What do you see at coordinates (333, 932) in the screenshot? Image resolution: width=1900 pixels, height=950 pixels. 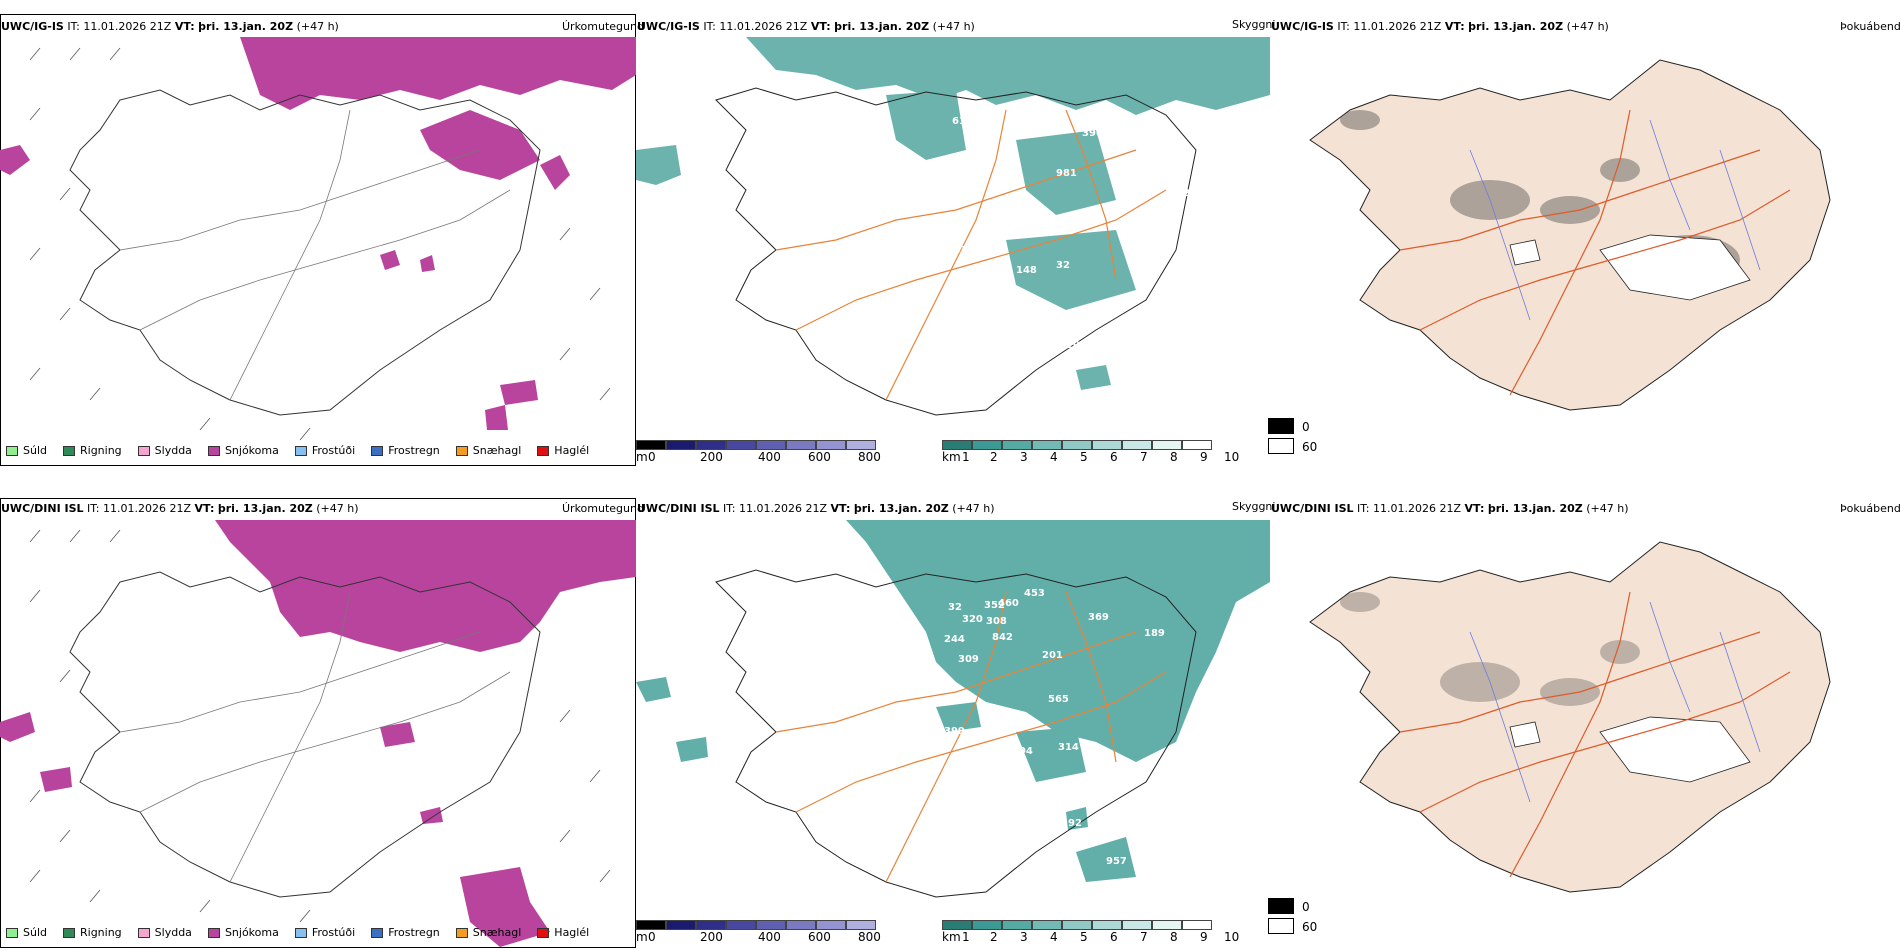 I see `legend-label: Frostúði` at bounding box center [333, 932].